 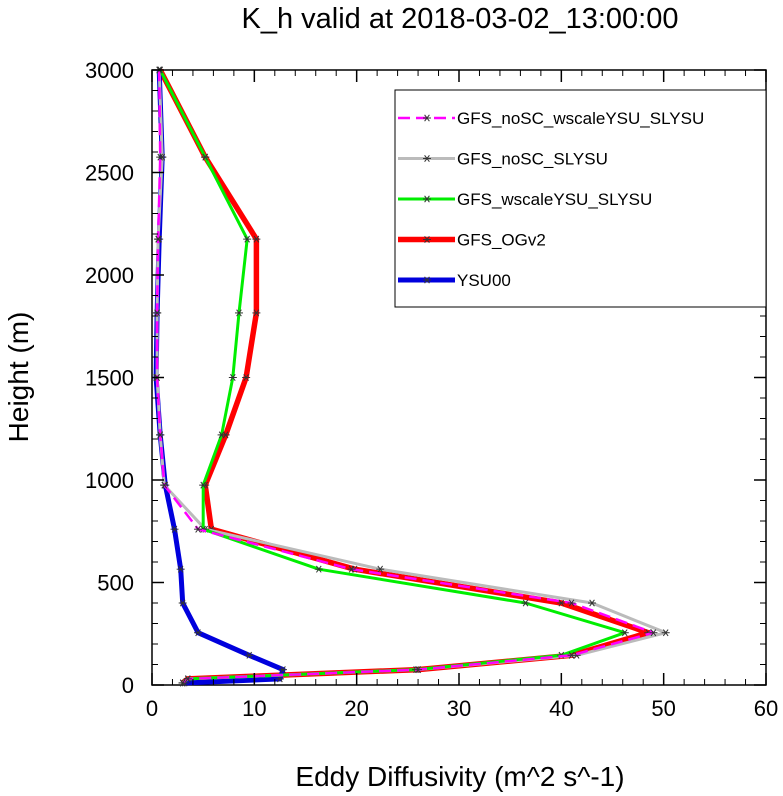 What do you see at coordinates (109, 378) in the screenshot?
I see `y-tick-label: 1500` at bounding box center [109, 378].